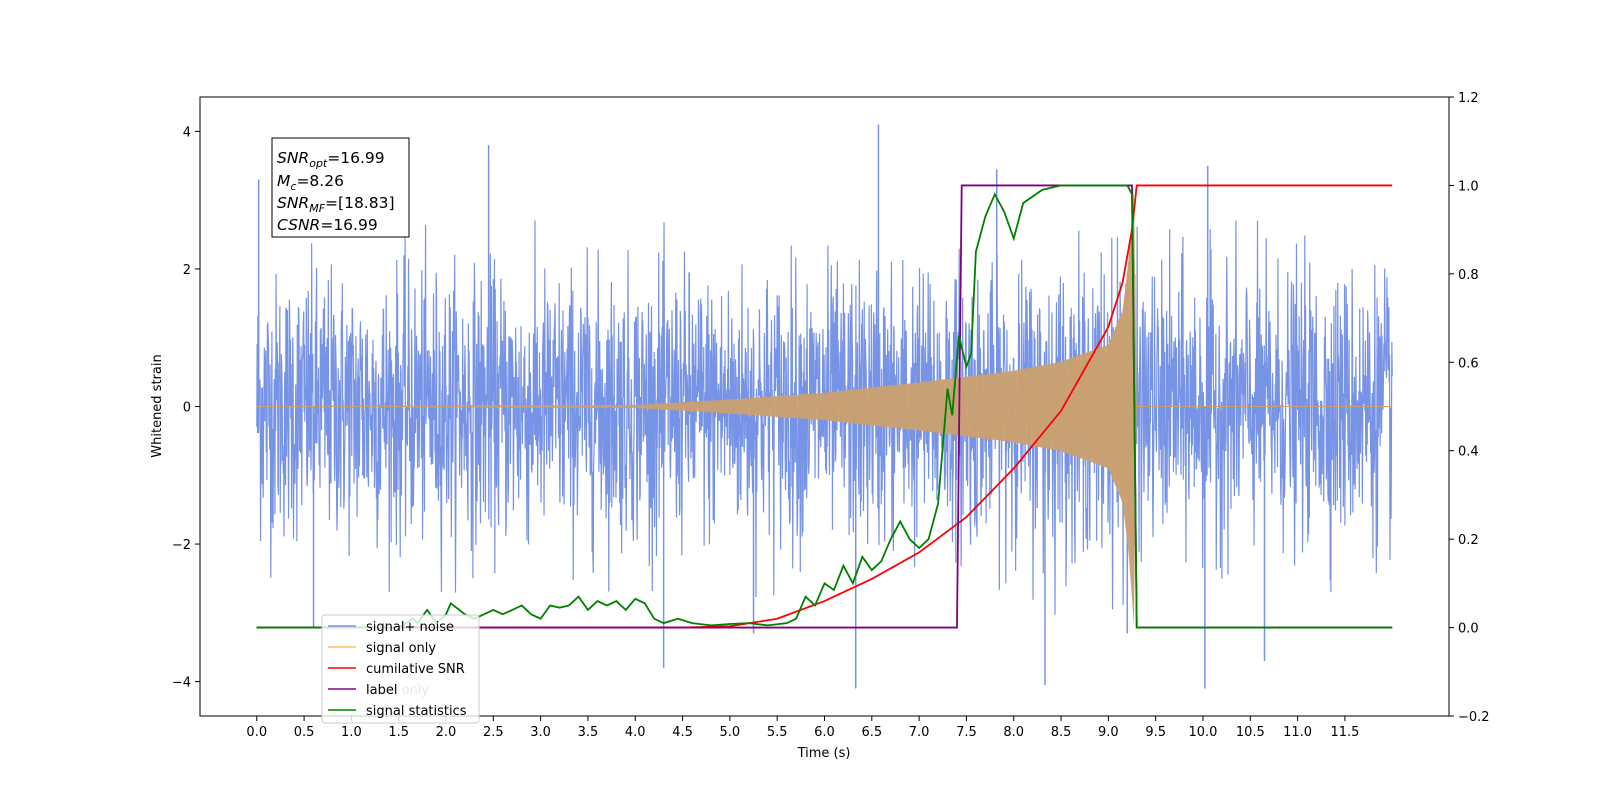 The width and height of the screenshot is (1600, 800). What do you see at coordinates (351, 732) in the screenshot?
I see `x-tick-label: 1.0` at bounding box center [351, 732].